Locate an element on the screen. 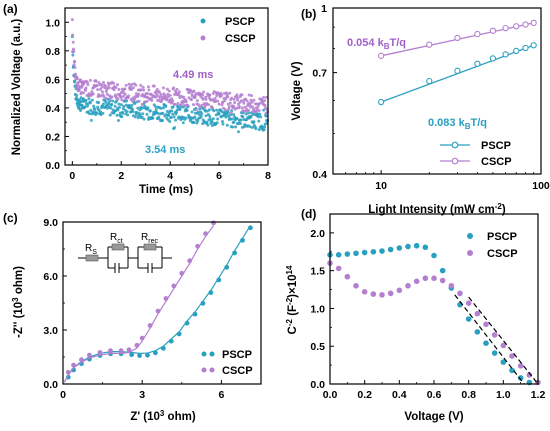 The image size is (550, 431). fit-line-cscp is located at coordinates (503, 340).